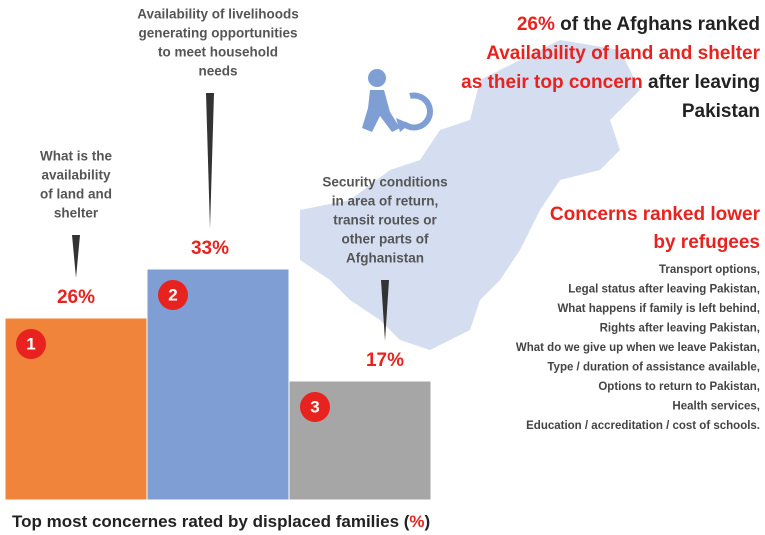 The image size is (765, 535). I want to click on headline-part: after leaving, so click(701, 82).